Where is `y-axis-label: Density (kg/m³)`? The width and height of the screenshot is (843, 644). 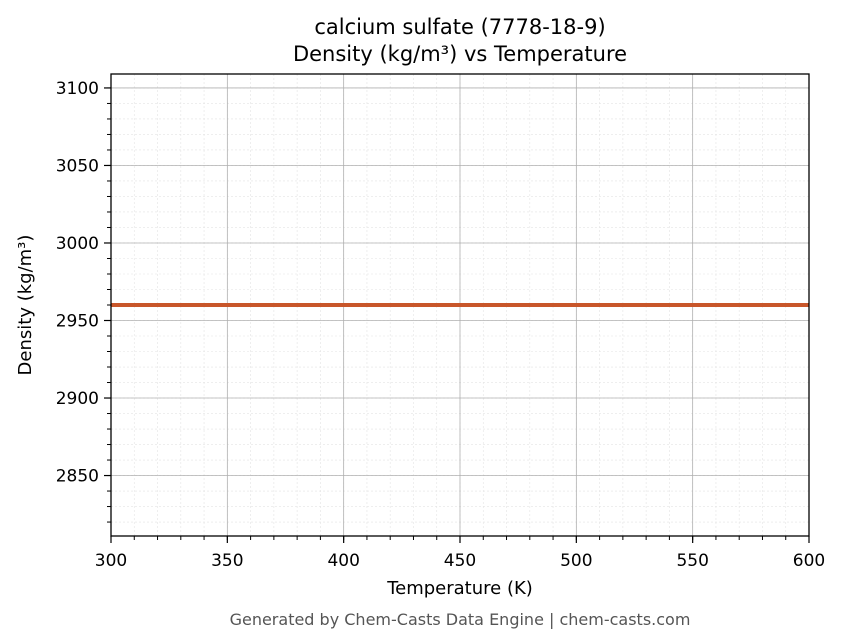
y-axis-label: Density (kg/m³) is located at coordinates (25, 305).